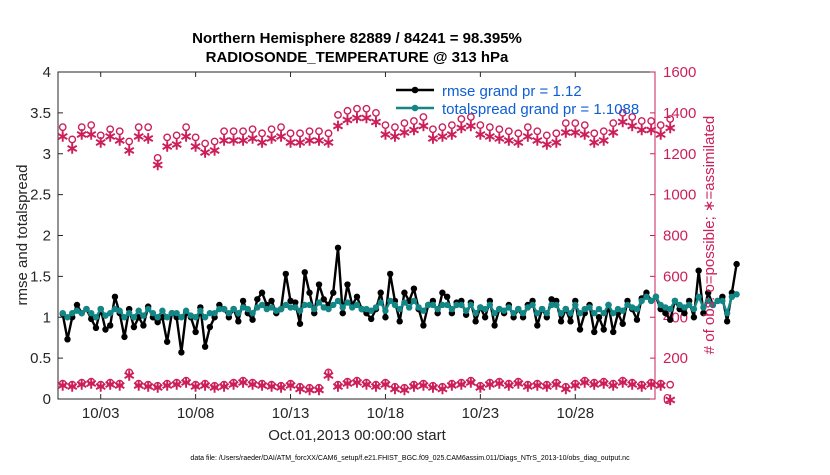 The height and width of the screenshot is (475, 830). What do you see at coordinates (47, 399) in the screenshot?
I see `y-left-tick-label: 0` at bounding box center [47, 399].